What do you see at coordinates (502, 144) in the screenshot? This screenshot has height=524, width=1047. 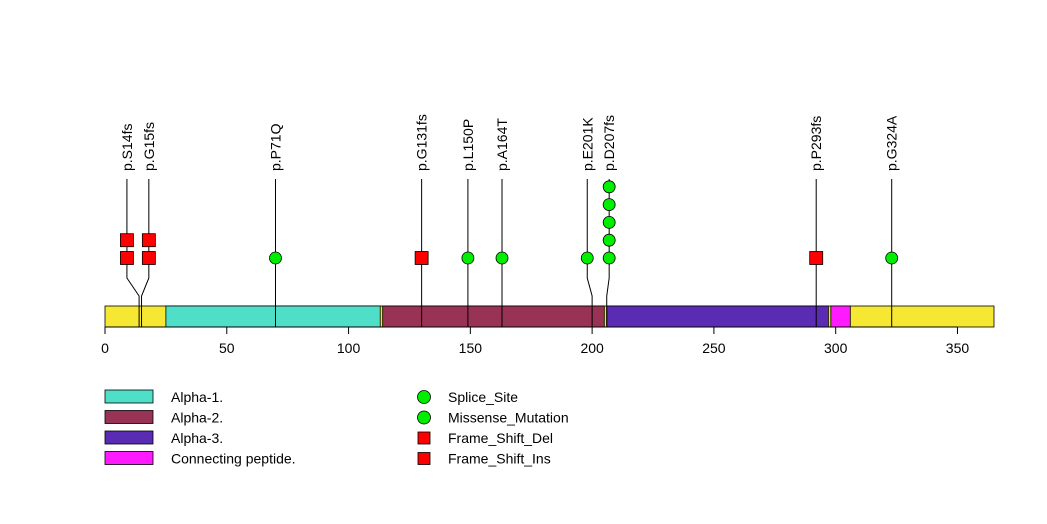 I see `mutation-label: p.A164T` at bounding box center [502, 144].